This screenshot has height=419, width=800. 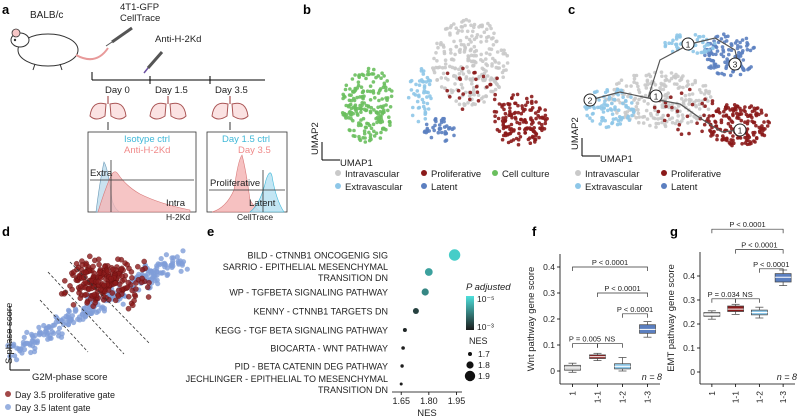 I want to click on node-1a: 1, so click(x=656, y=96).